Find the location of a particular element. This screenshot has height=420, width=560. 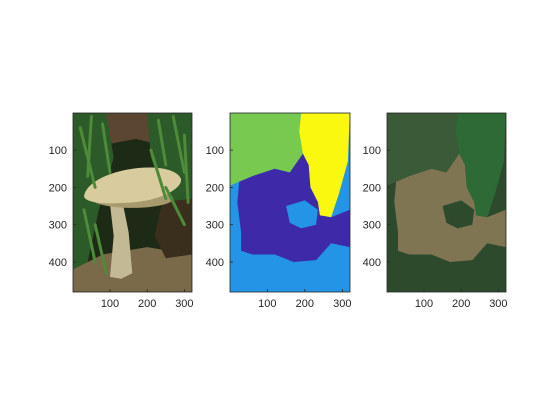

moss-fronds is located at coordinates (134, 195).